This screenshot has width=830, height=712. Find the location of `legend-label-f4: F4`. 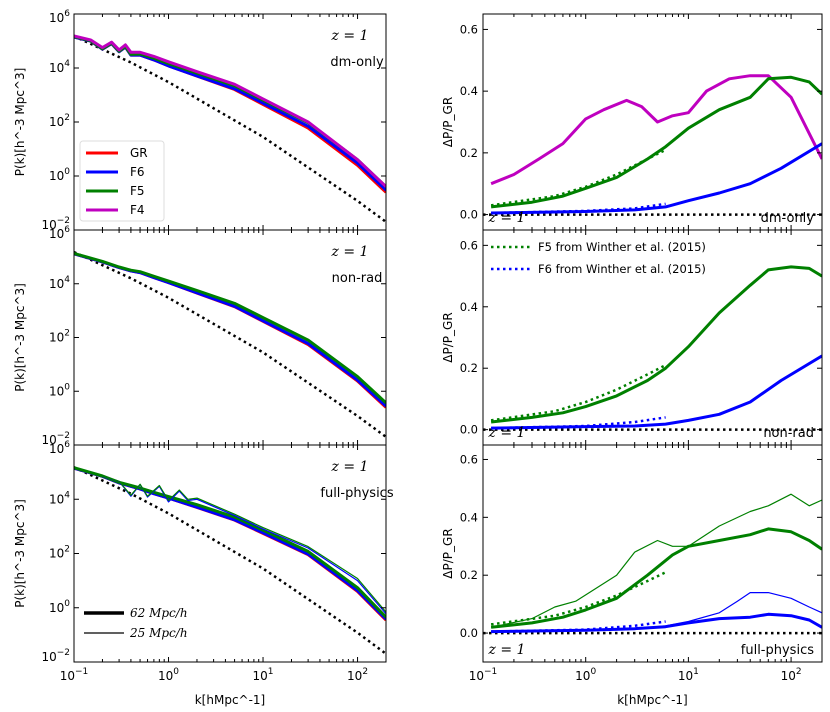

legend-label-f4: F4 is located at coordinates (137, 210).